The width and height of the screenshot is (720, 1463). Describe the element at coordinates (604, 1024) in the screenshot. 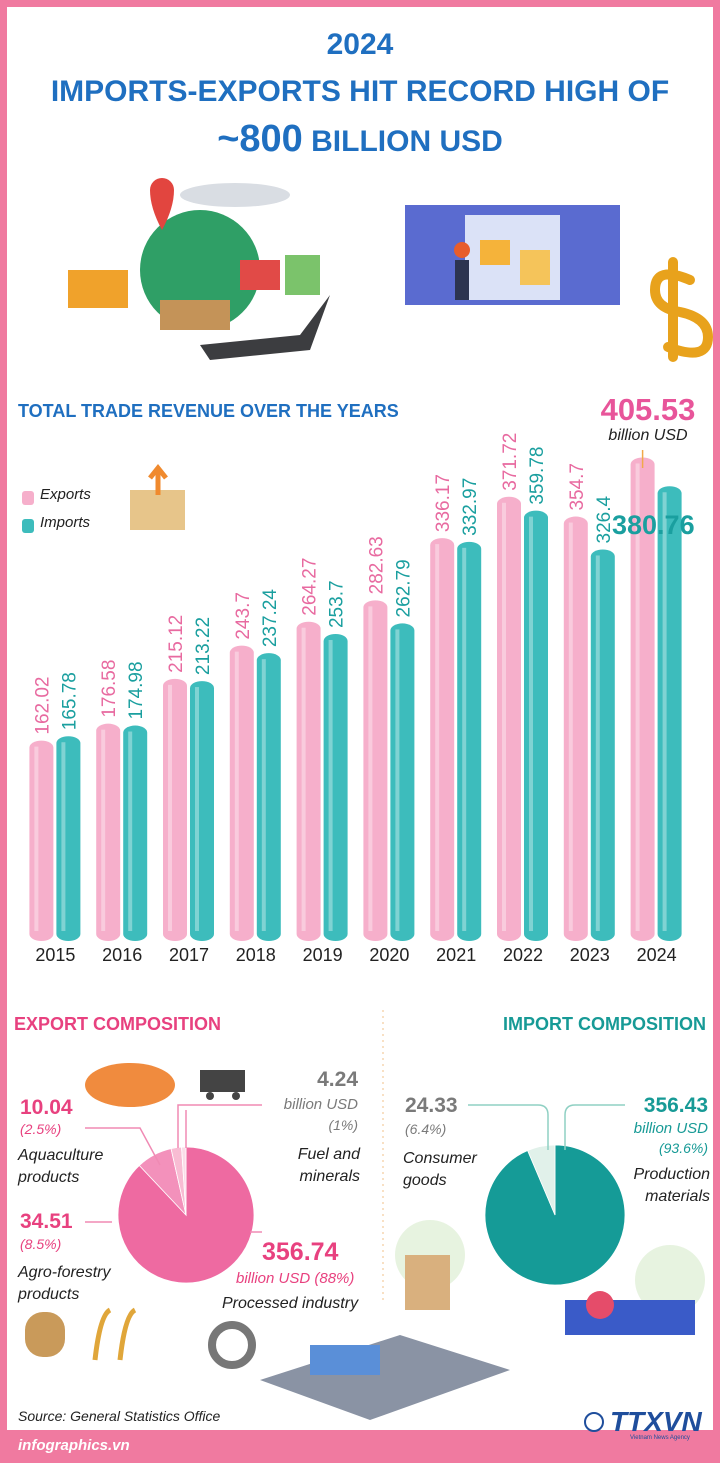

I see `pie-title: IMPORT COMPOSITION` at that location.